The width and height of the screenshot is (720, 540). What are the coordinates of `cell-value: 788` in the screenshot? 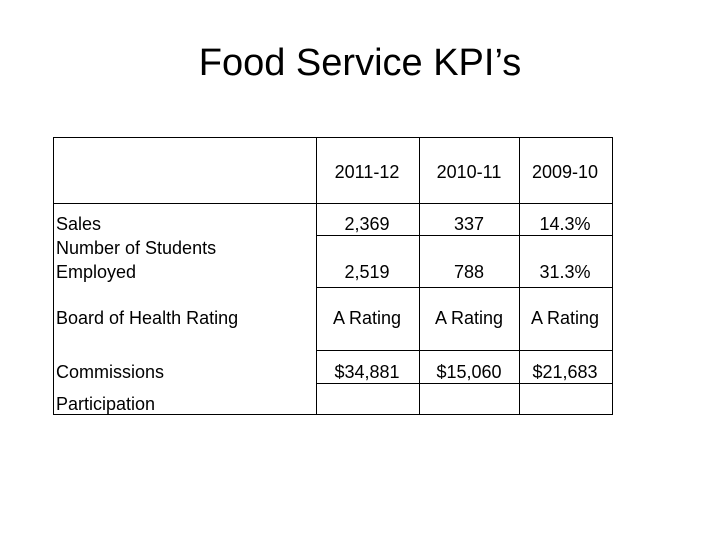 It's located at (469, 272).